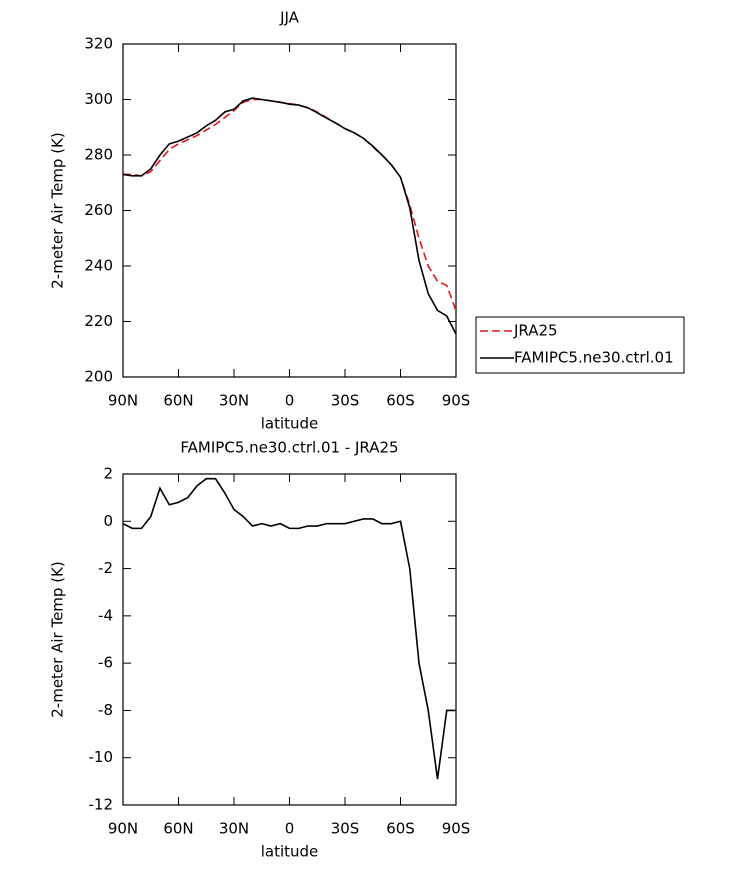 This screenshot has width=733, height=869. Describe the element at coordinates (594, 358) in the screenshot. I see `legend-label: FAMIPC5.ne30.ctrl.01` at that location.